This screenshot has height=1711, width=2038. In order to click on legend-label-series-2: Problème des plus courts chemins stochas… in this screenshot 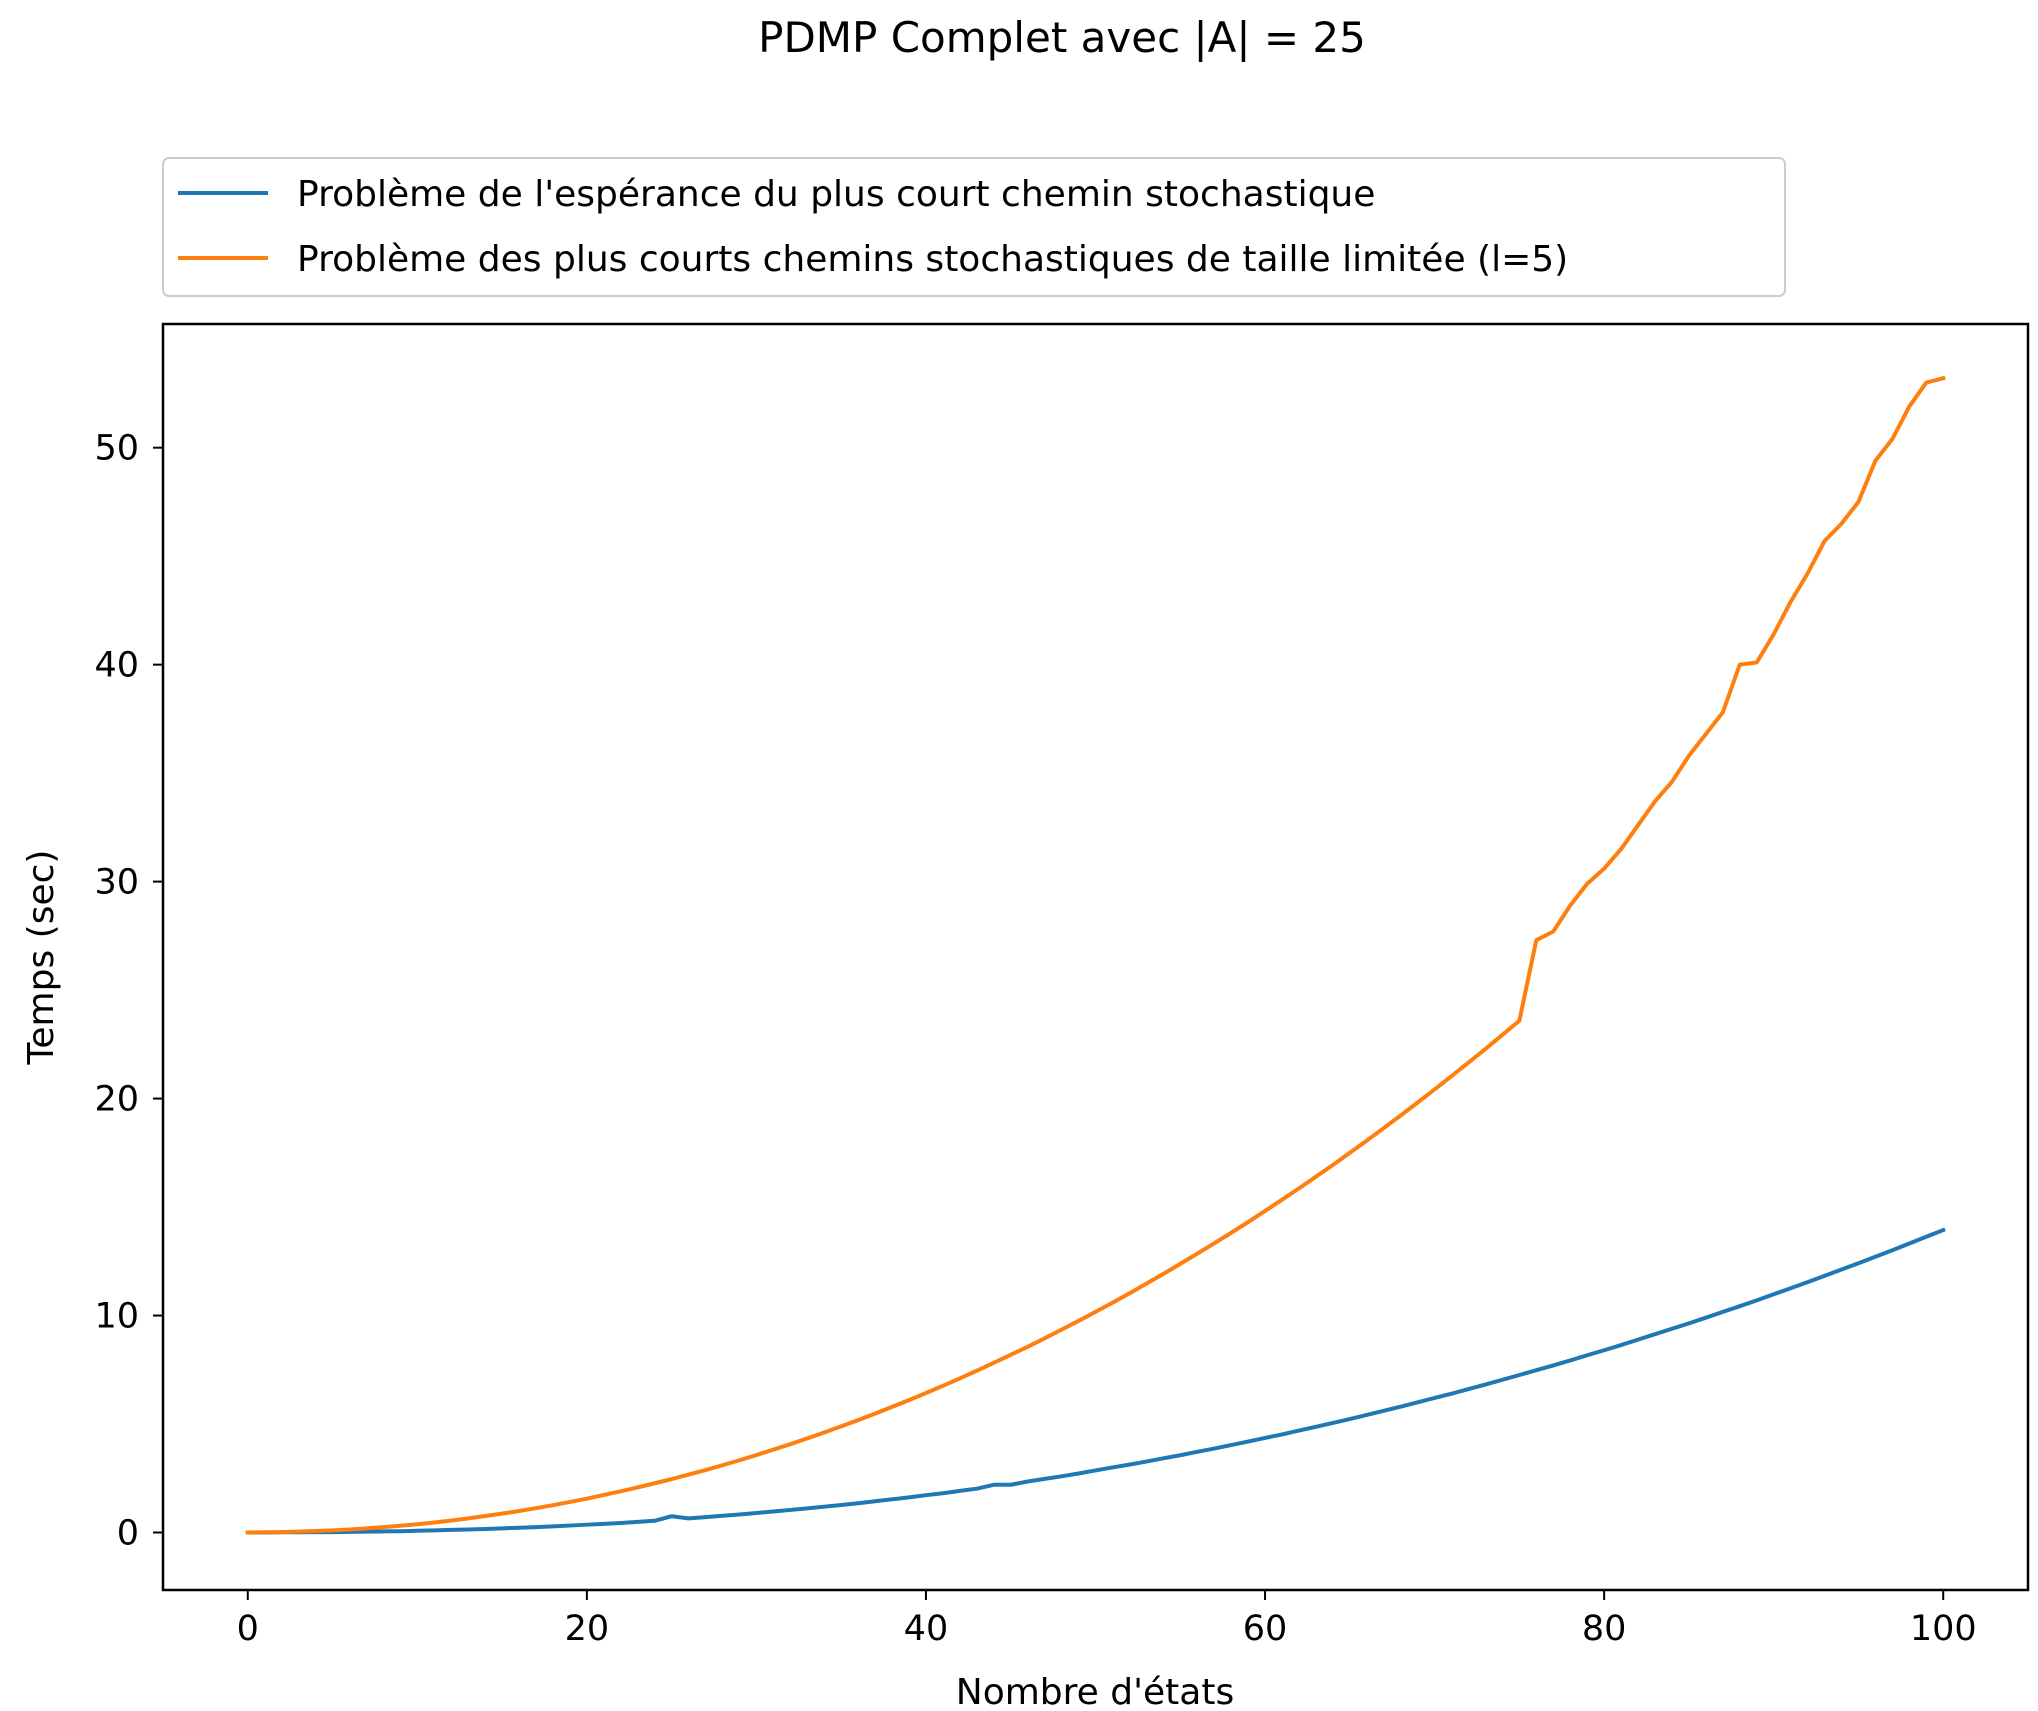, I will do `click(932, 259)`.